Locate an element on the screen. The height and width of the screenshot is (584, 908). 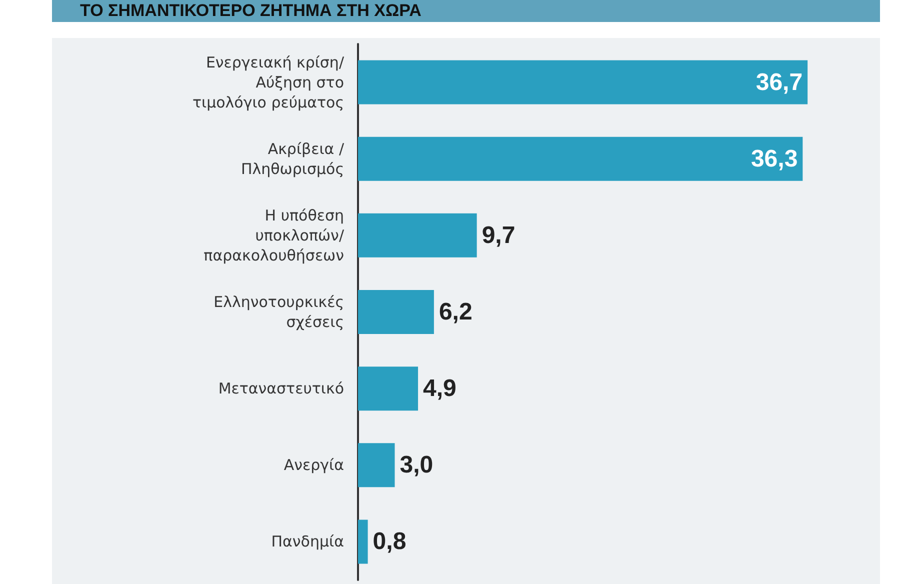
data-label: 3,0 is located at coordinates (417, 465).